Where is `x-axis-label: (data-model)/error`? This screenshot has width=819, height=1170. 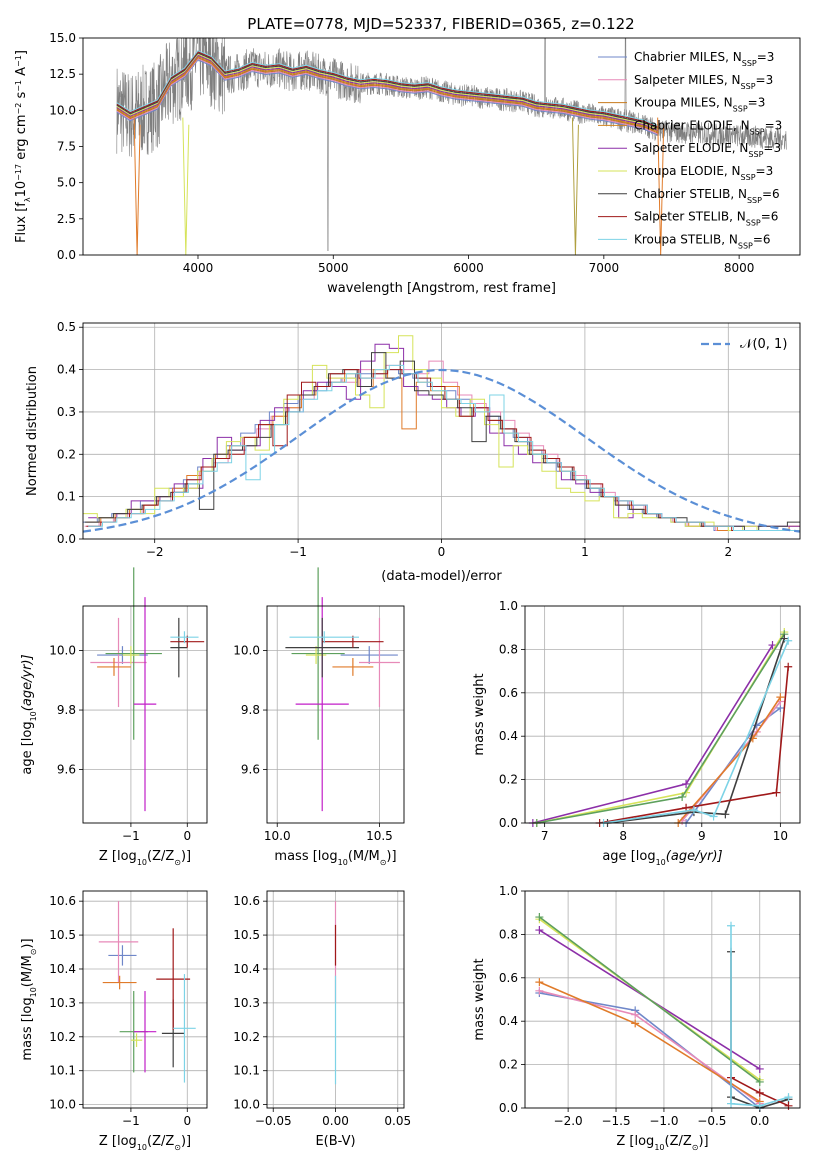
x-axis-label: (data-model)/error is located at coordinates (441, 576).